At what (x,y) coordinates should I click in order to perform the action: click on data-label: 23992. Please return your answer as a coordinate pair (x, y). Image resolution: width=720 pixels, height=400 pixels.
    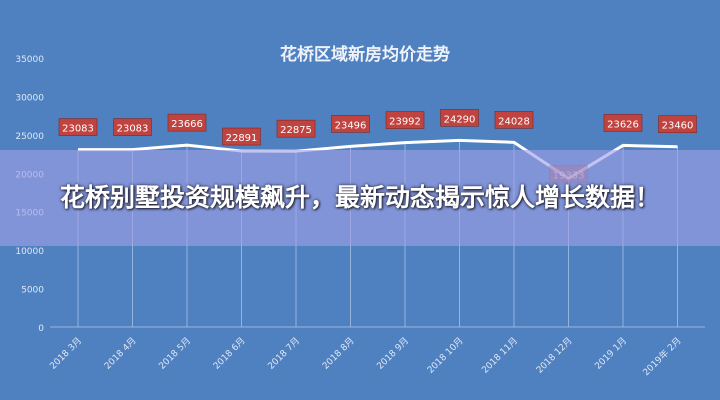
    Looking at the image, I should click on (405, 122).